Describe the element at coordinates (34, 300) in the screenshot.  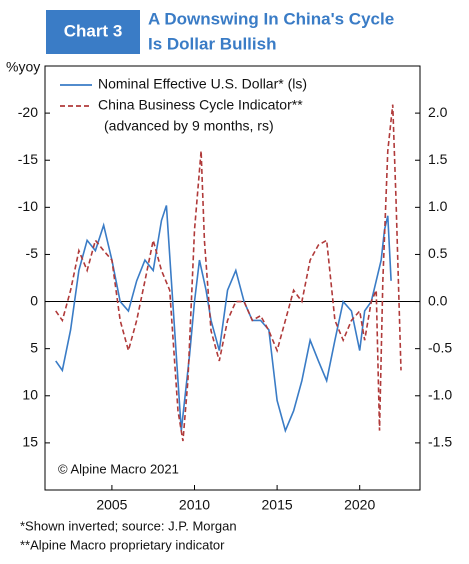
I see `y-tick-label: 0` at that location.